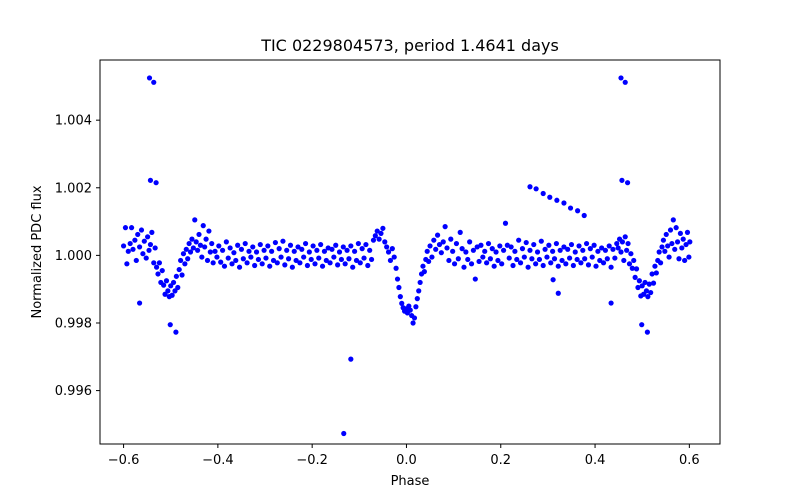  I want to click on y-axis: 0.996 0.998 1.000 1.002 1.004, so click(77, 256).